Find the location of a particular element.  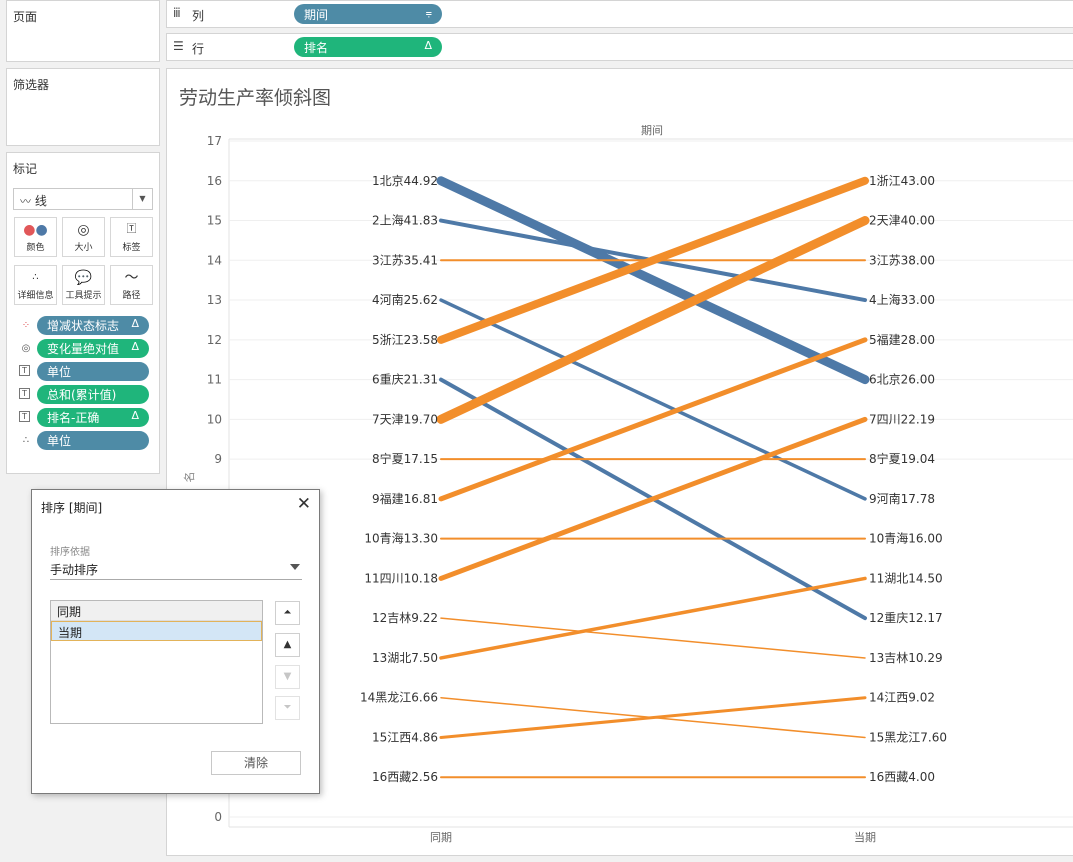

data-label-left: 8宁夏17.15 is located at coordinates (405, 458).